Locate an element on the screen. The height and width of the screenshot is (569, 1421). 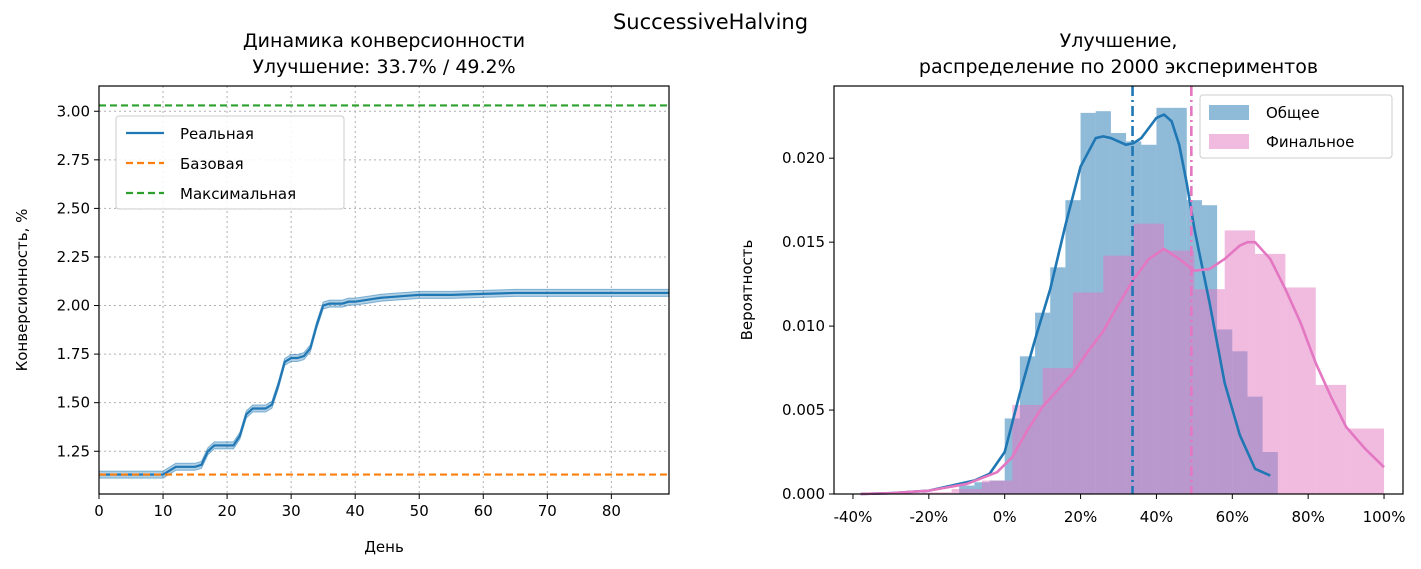
y-tick-label: 0.000 is located at coordinates (803, 494).